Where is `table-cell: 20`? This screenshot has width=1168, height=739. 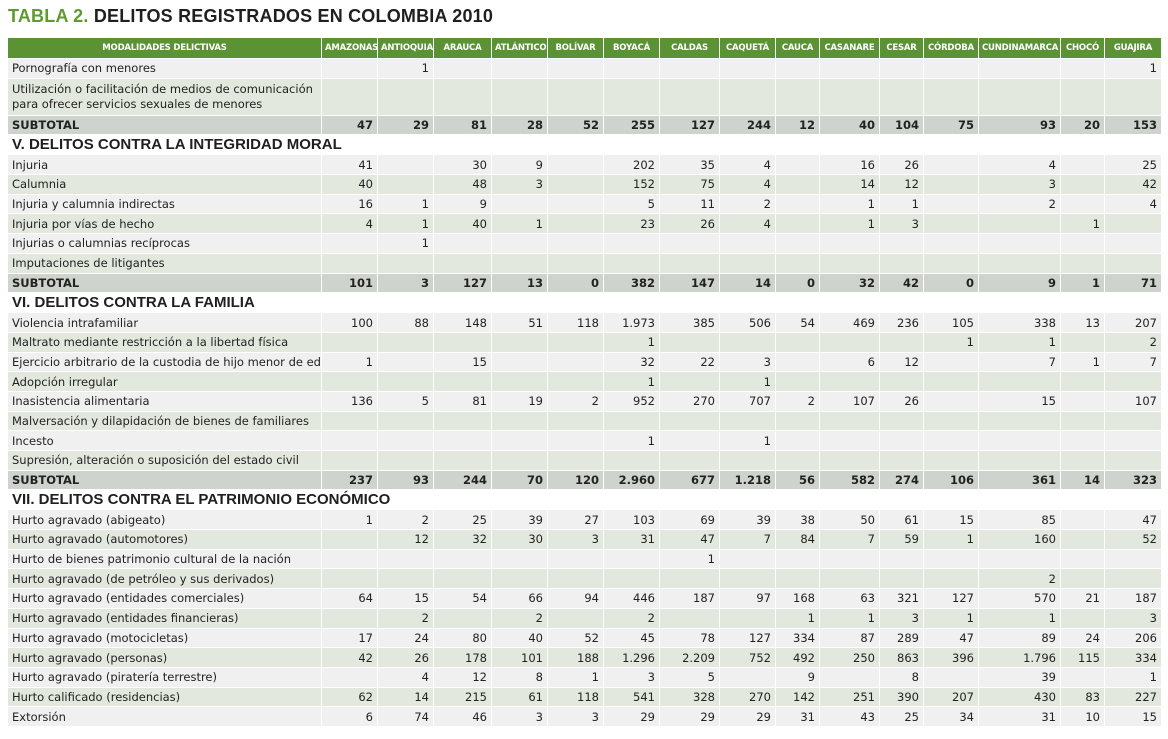 table-cell: 20 is located at coordinates (1082, 125).